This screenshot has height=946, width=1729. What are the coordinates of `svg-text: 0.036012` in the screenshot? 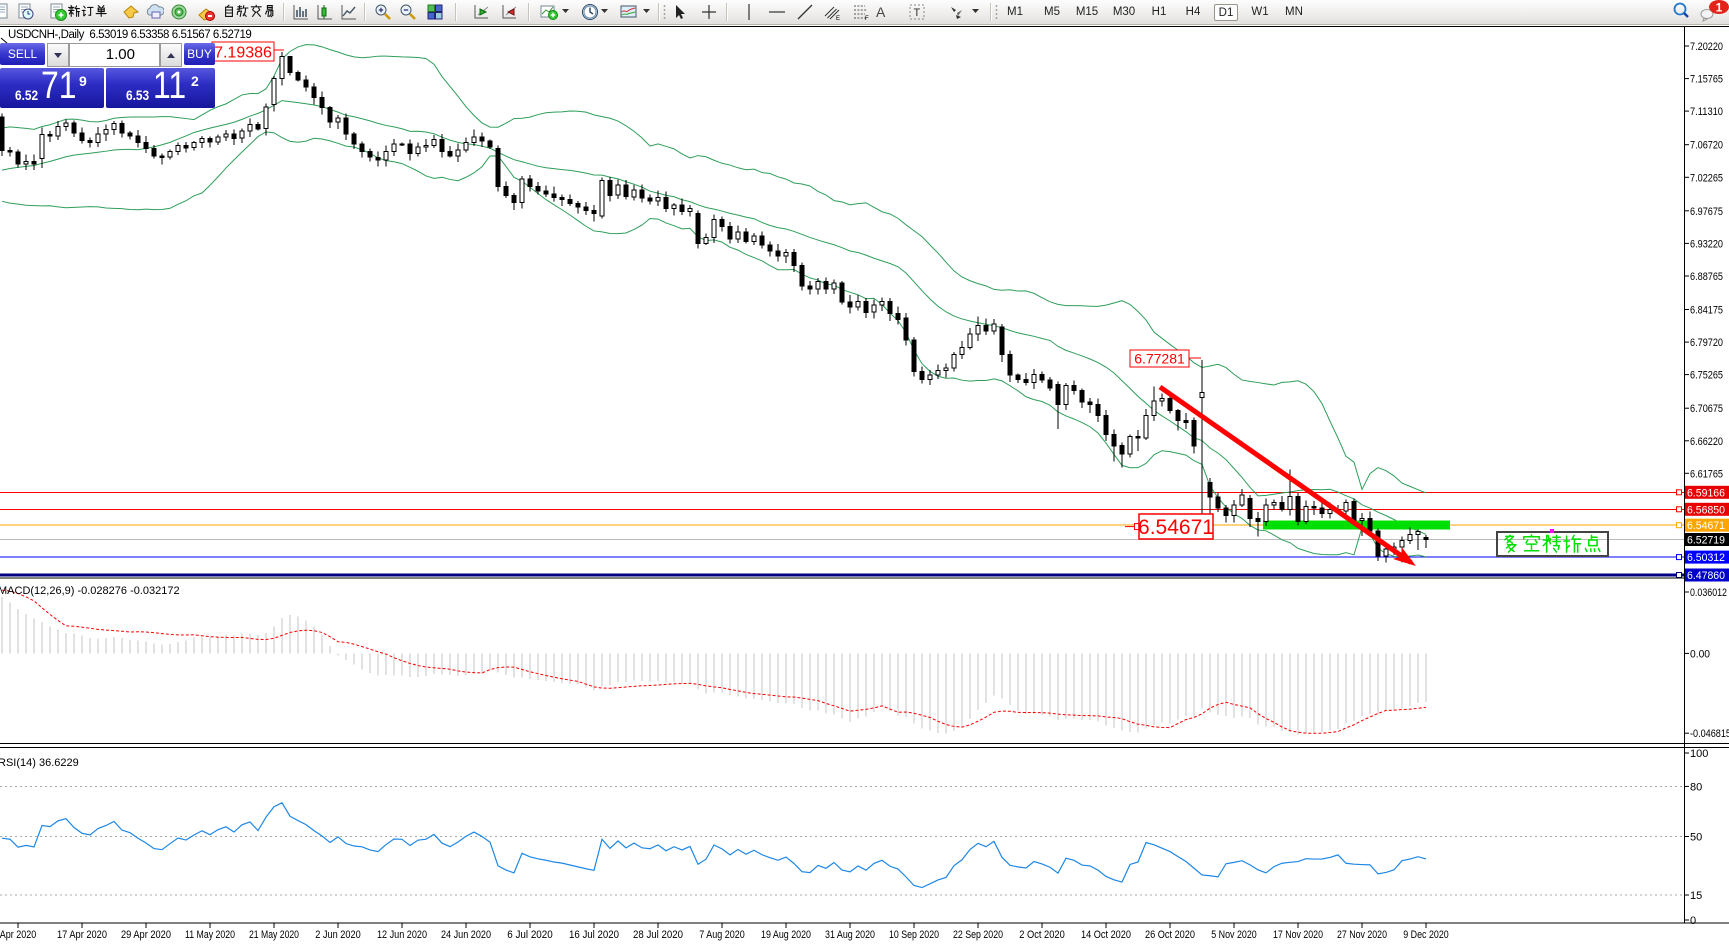 It's located at (1708, 593).